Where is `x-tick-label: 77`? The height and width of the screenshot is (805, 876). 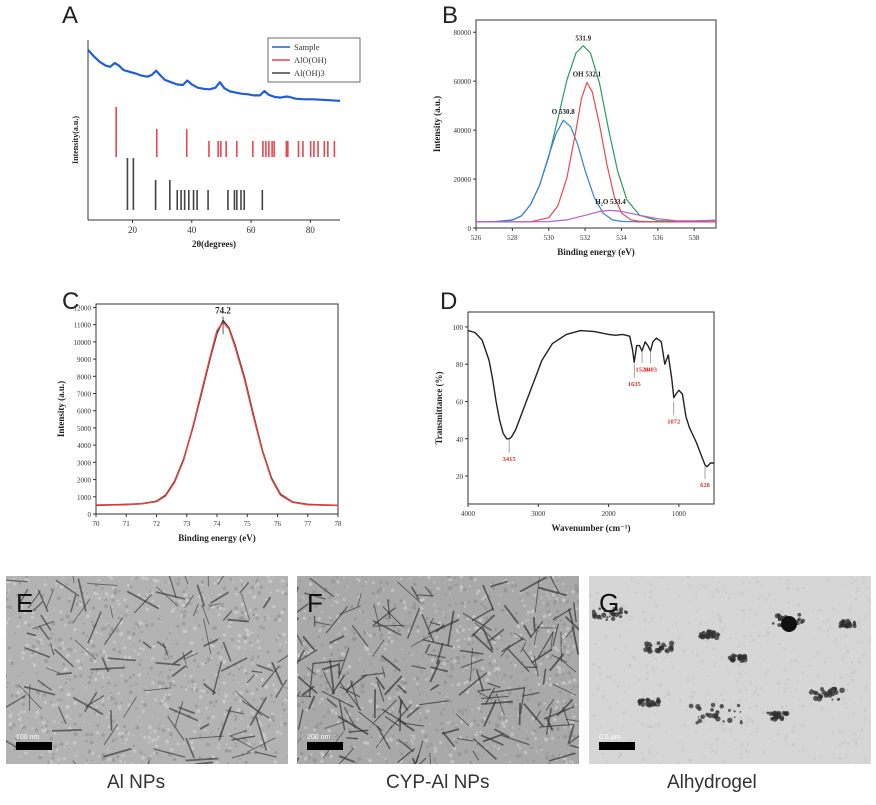 x-tick-label: 77 is located at coordinates (308, 524).